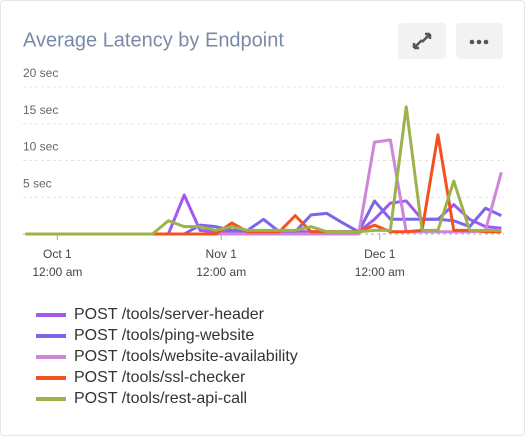 This screenshot has width=525, height=436. I want to click on x-tick-label: Dec 1, so click(380, 254).